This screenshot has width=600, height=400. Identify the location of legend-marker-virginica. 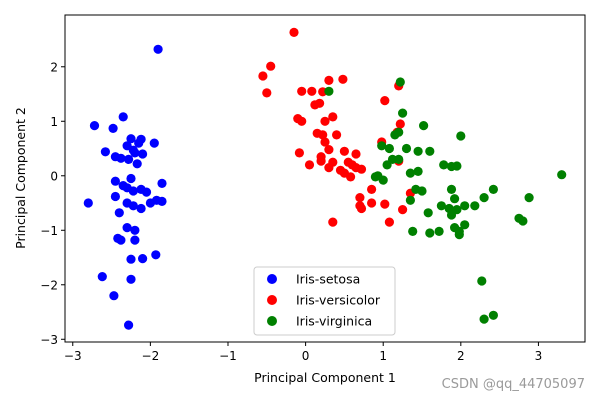
(272, 321).